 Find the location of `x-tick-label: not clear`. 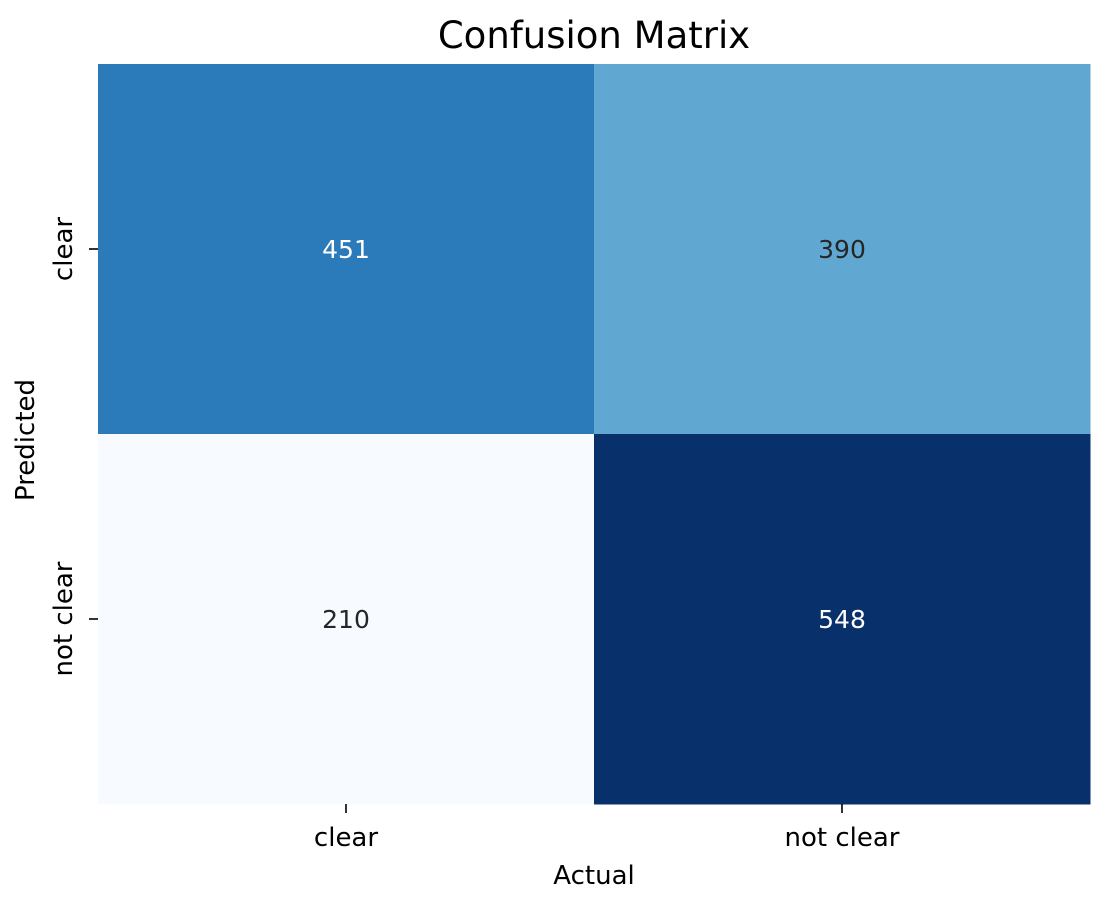

x-tick-label: not clear is located at coordinates (842, 838).